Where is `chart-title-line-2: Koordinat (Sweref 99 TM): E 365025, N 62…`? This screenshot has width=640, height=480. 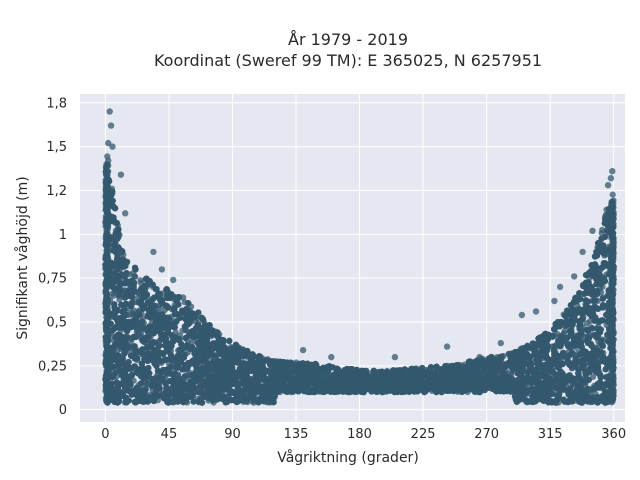 chart-title-line-2: Koordinat (Sweref 99 TM): E 365025, N 62… is located at coordinates (348, 60).